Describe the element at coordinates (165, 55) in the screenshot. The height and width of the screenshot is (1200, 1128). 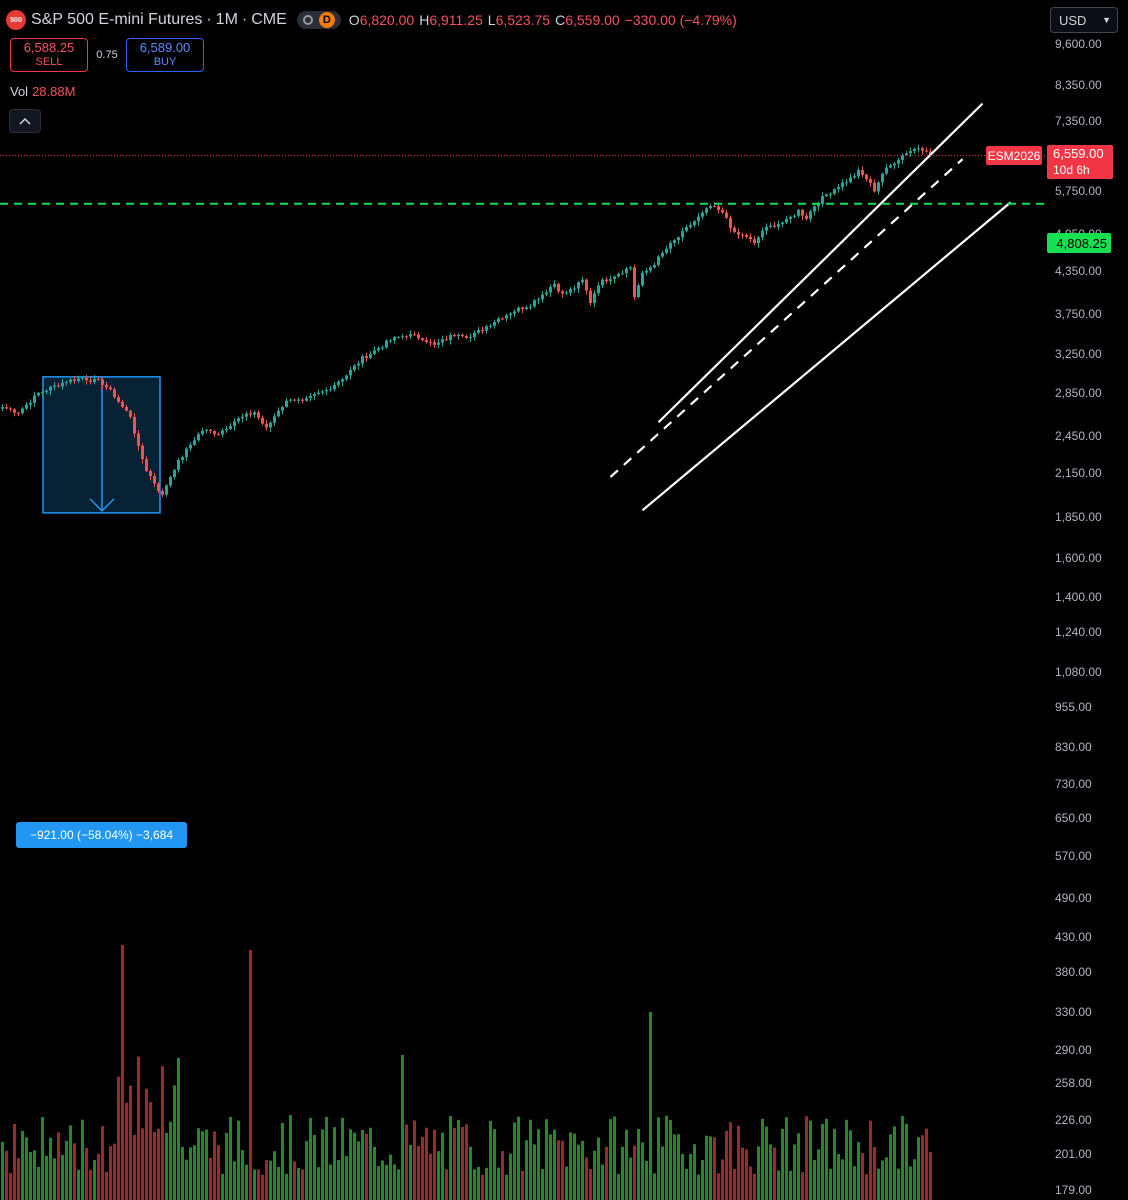
I see `buy-button: 6,589.00 BUY` at that location.